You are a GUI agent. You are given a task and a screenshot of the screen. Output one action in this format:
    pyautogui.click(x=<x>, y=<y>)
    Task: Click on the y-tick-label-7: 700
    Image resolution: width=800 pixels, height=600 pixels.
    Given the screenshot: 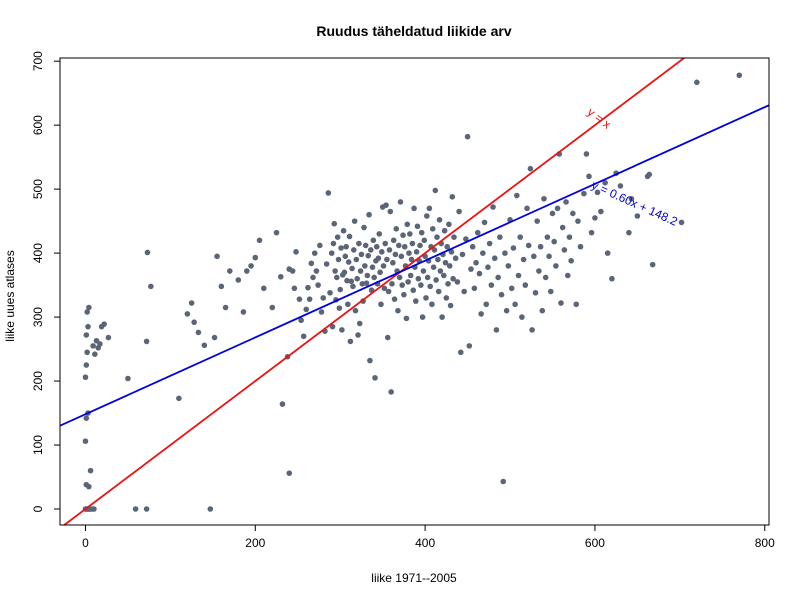 What is the action you would take?
    pyautogui.click(x=38, y=61)
    